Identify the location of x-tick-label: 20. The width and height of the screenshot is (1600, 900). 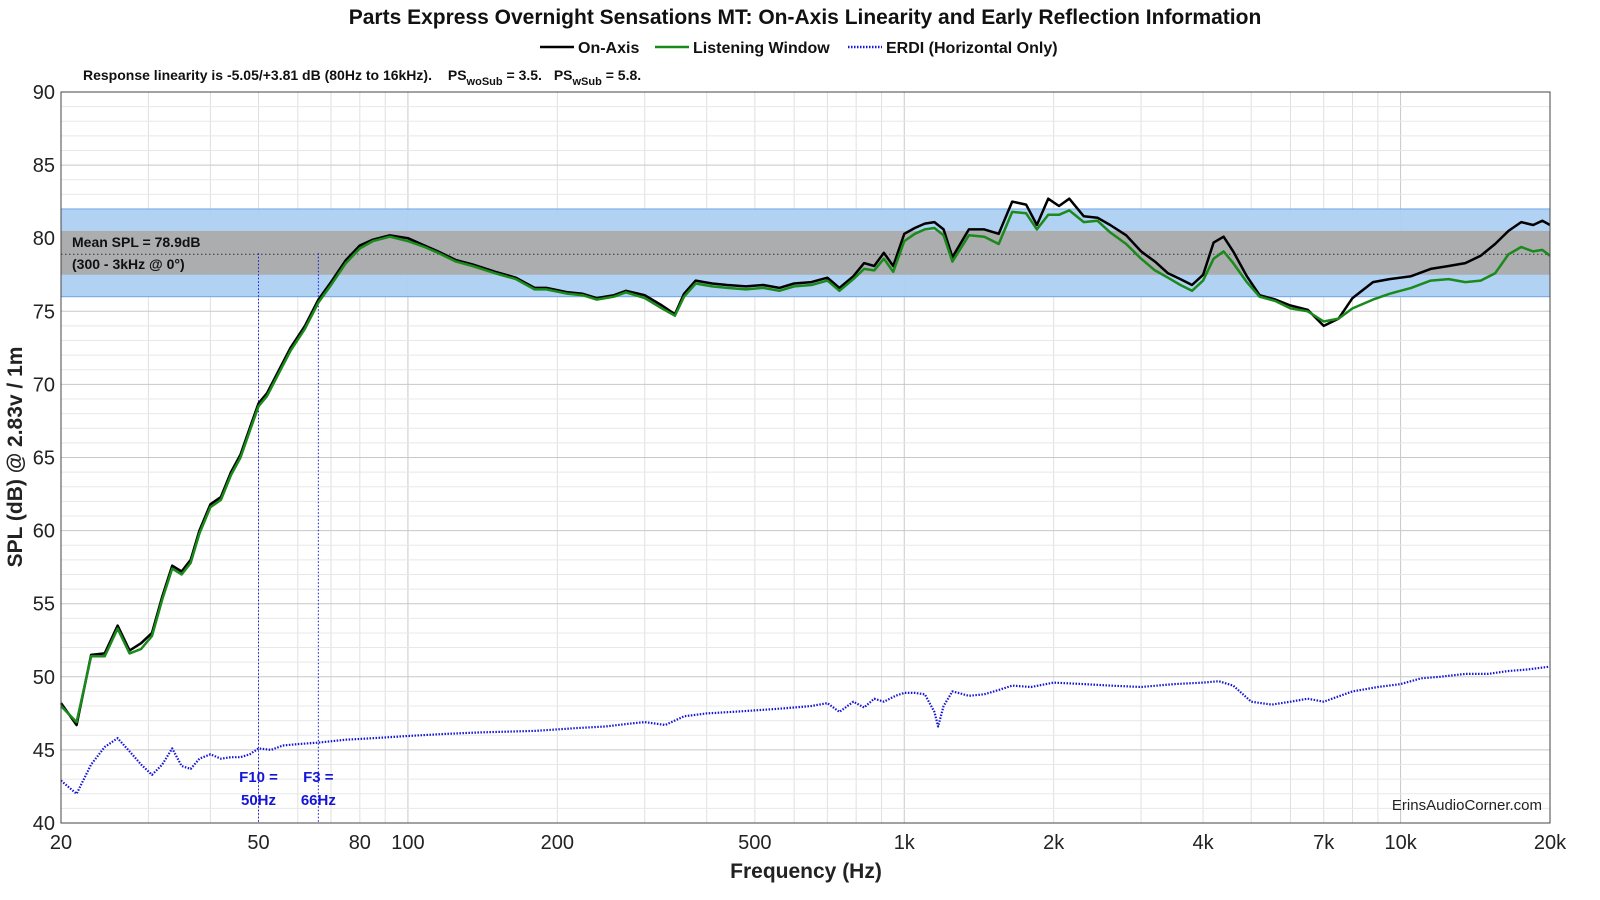
(61, 843).